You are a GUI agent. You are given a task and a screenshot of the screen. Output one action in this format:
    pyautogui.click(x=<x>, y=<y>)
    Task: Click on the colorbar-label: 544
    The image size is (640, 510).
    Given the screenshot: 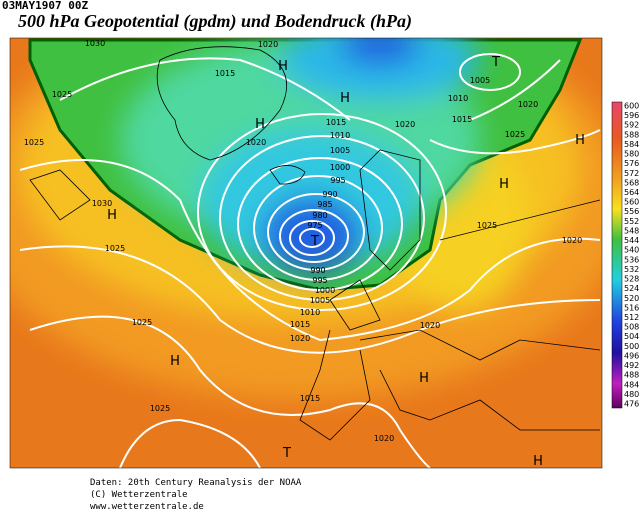 What is the action you would take?
    pyautogui.click(x=631, y=240)
    